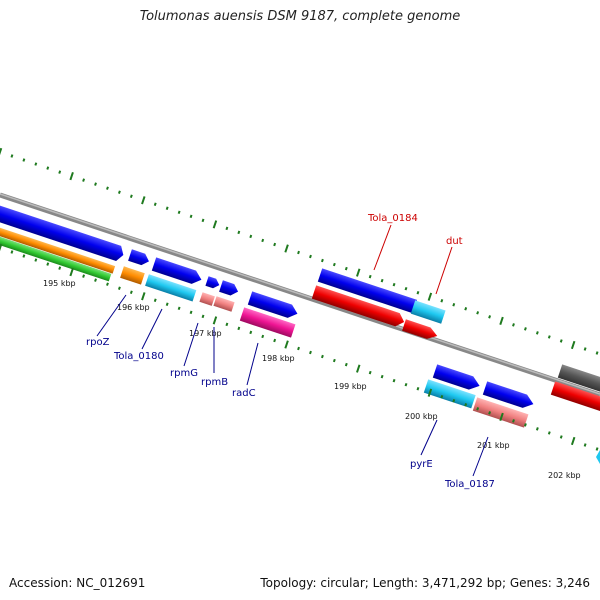 The height and width of the screenshot is (600, 600). Describe the element at coordinates (493, 445) in the screenshot. I see `ruler-label-201: 201 kbp` at that location.